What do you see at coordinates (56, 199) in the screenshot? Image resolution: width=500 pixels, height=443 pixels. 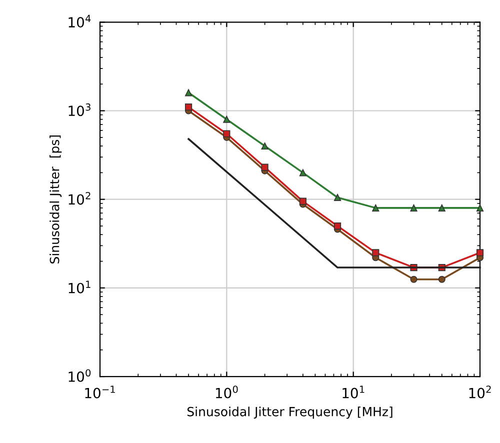 I see `y-axis-title: Sinusoidal Jitter [ps]` at bounding box center [56, 199].